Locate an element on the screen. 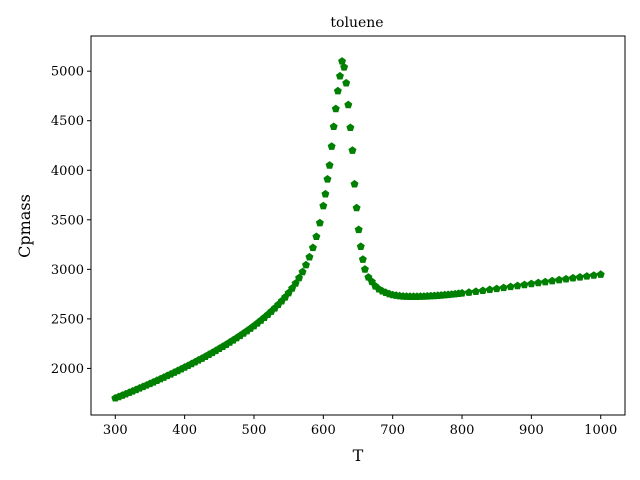  x-tick-label: 700 is located at coordinates (392, 430).